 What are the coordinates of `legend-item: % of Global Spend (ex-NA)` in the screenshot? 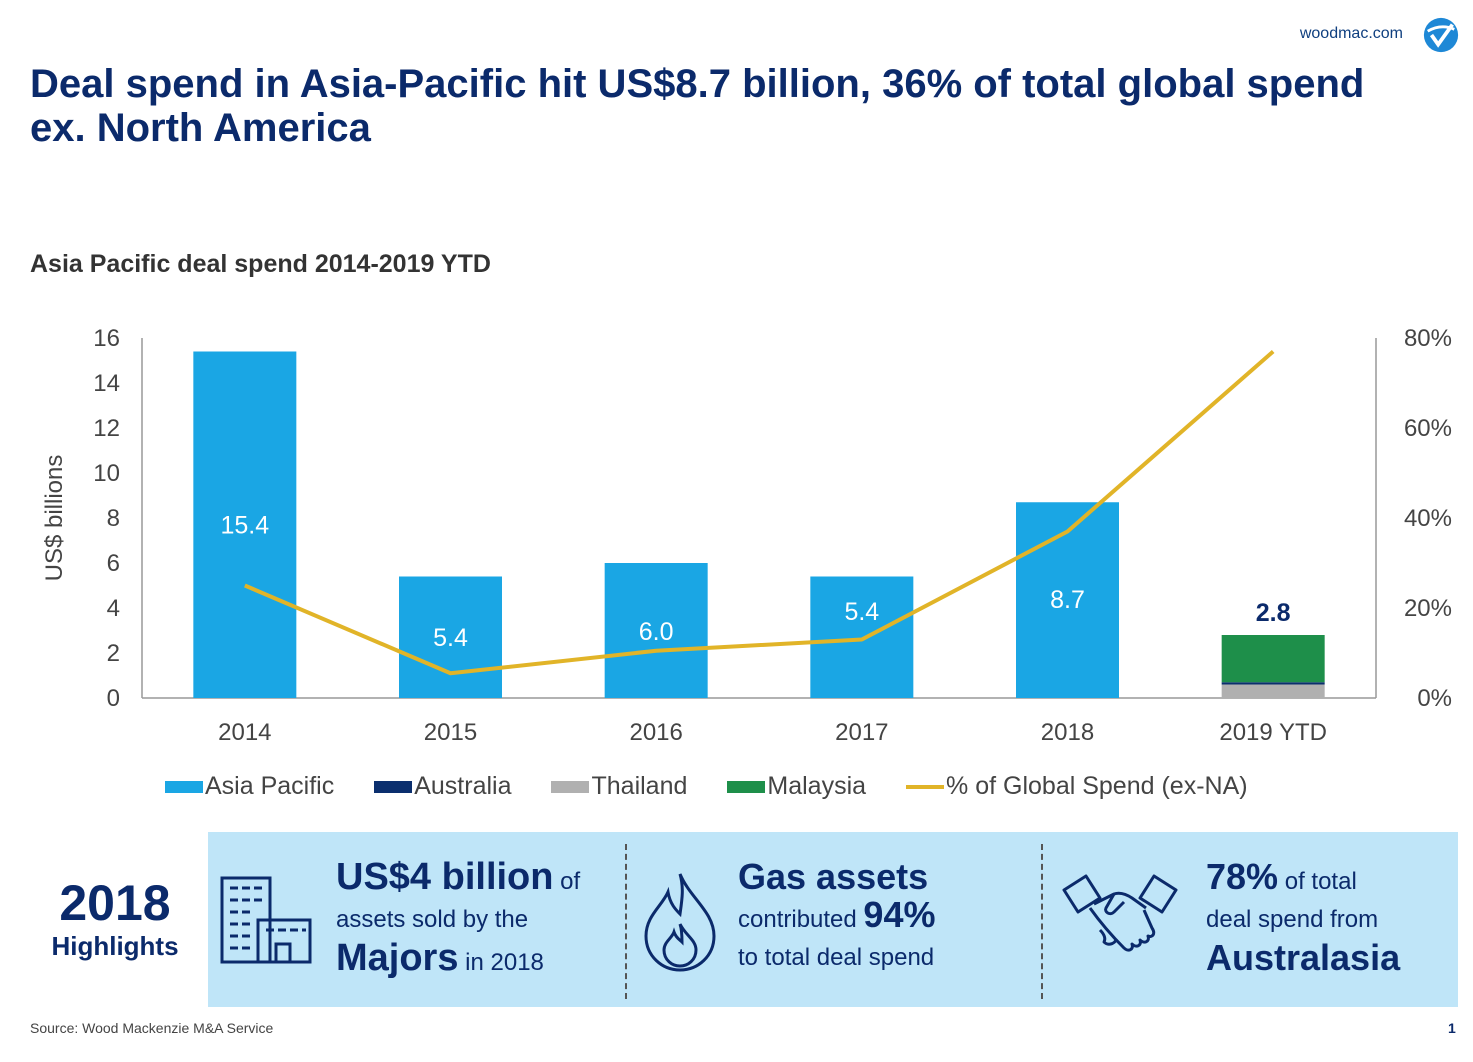 It's located at (1077, 786).